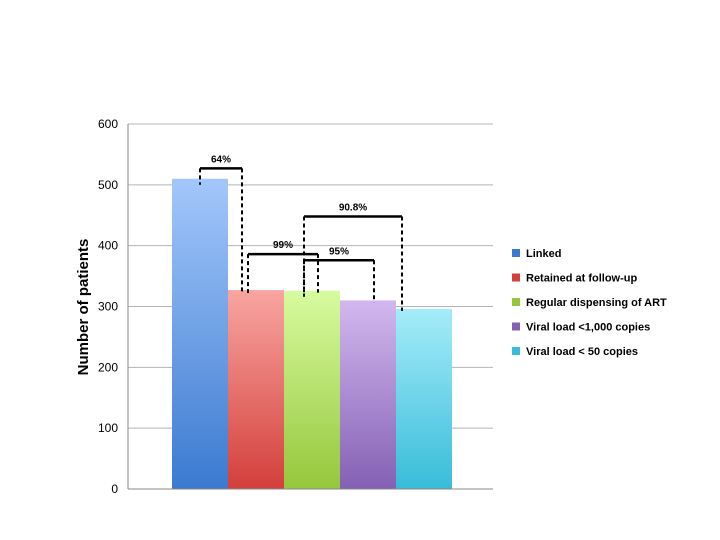 This screenshot has height=540, width=720. I want to click on y-tick-label: 0, so click(114, 489).